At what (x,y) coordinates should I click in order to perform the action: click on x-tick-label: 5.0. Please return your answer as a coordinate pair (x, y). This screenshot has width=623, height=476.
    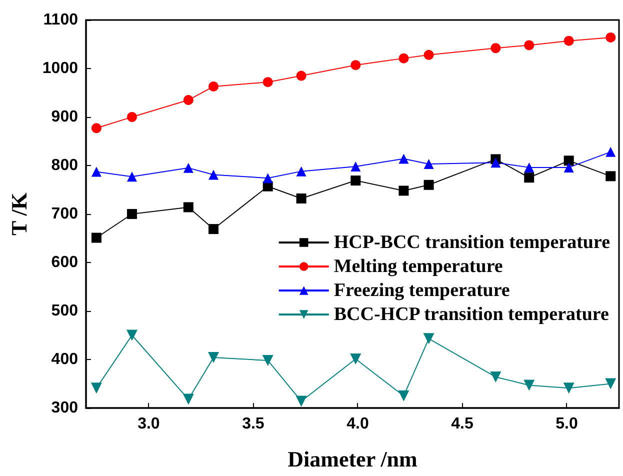
    Looking at the image, I should click on (567, 424).